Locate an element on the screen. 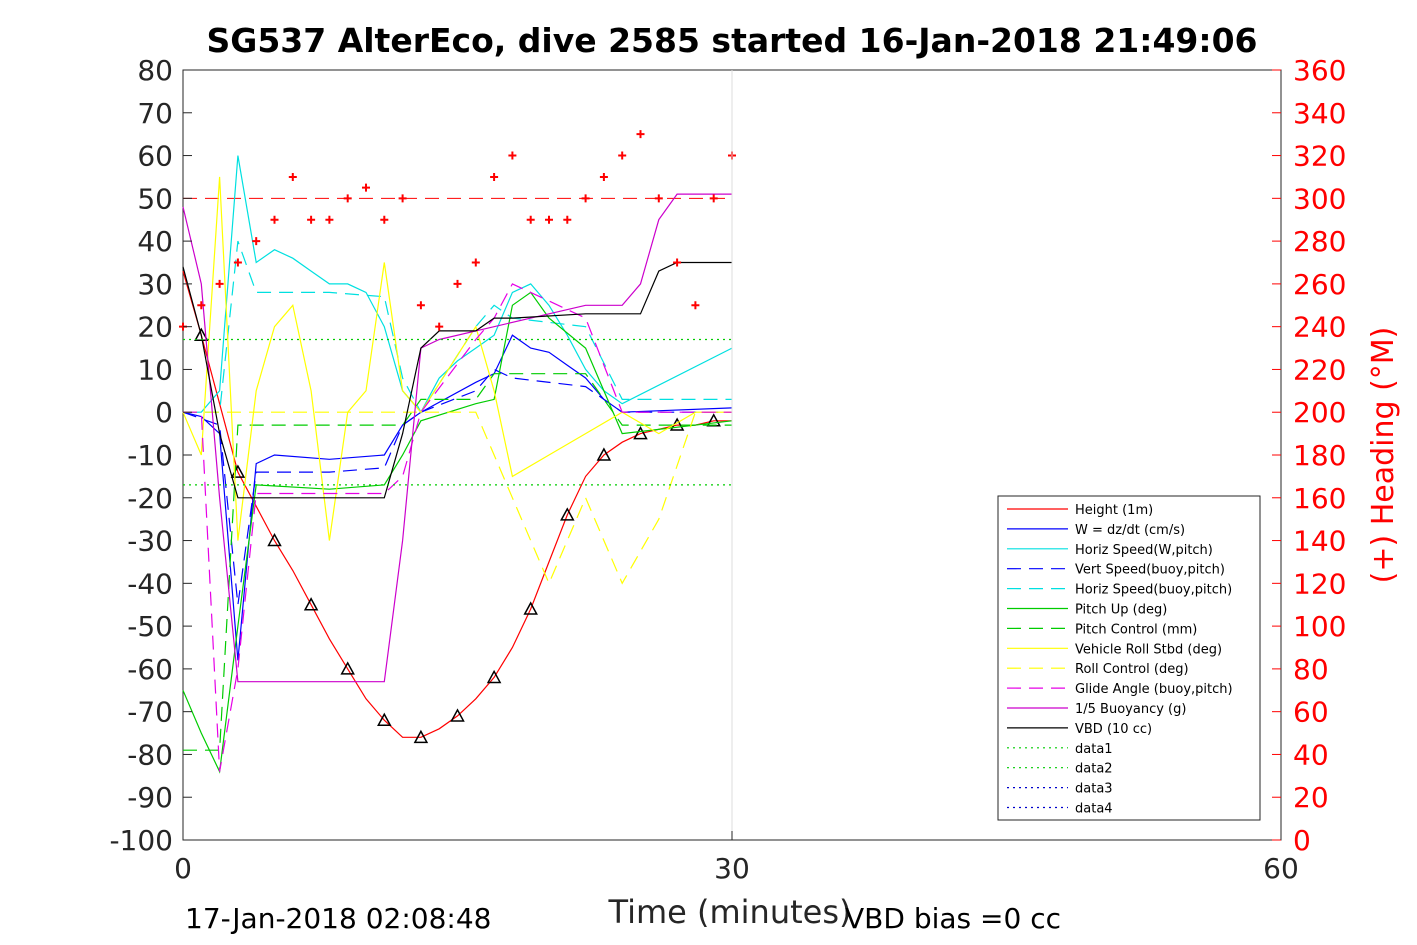 The height and width of the screenshot is (945, 1417). y-tick-label: 10 is located at coordinates (155, 369).